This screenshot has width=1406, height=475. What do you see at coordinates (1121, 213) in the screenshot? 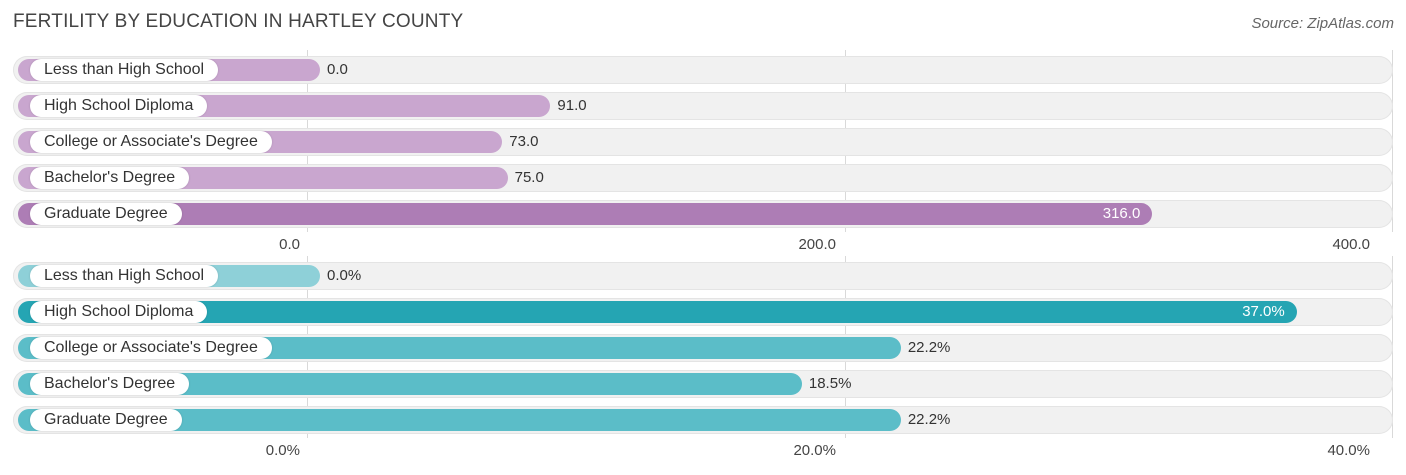
I see `value-label: 316.0` at bounding box center [1121, 213].